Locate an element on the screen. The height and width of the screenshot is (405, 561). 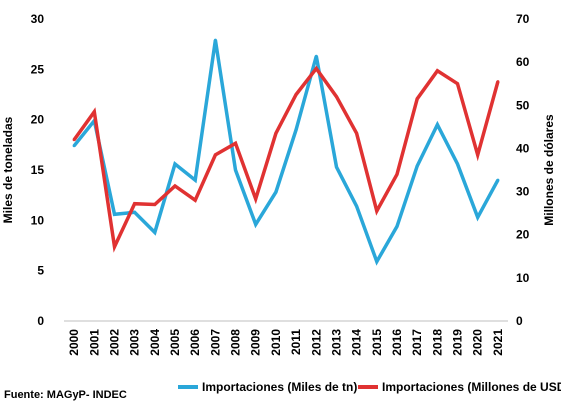
right-tick-label: 70 is located at coordinates (523, 19).